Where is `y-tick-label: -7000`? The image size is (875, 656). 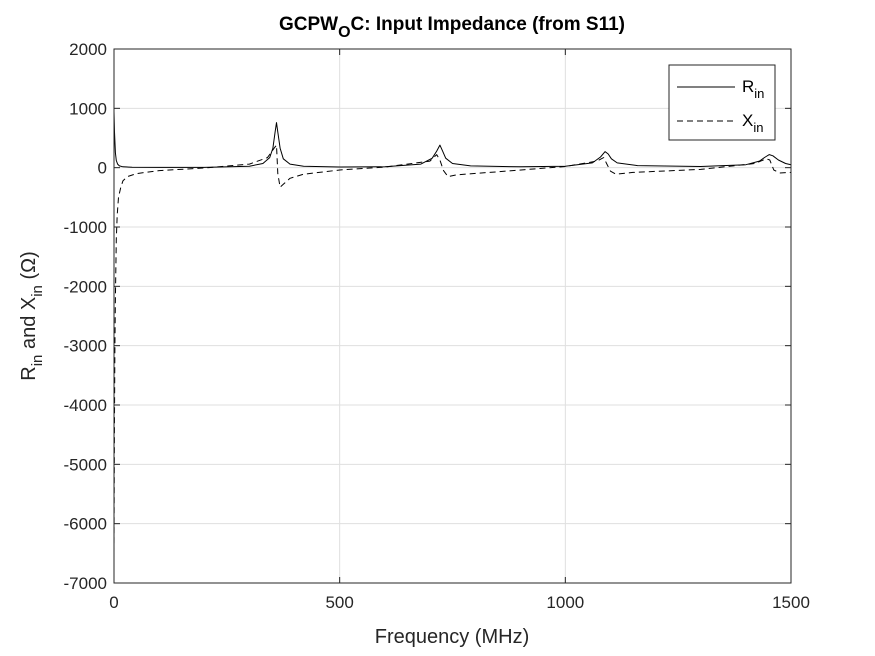 y-tick-label: -7000 is located at coordinates (85, 583).